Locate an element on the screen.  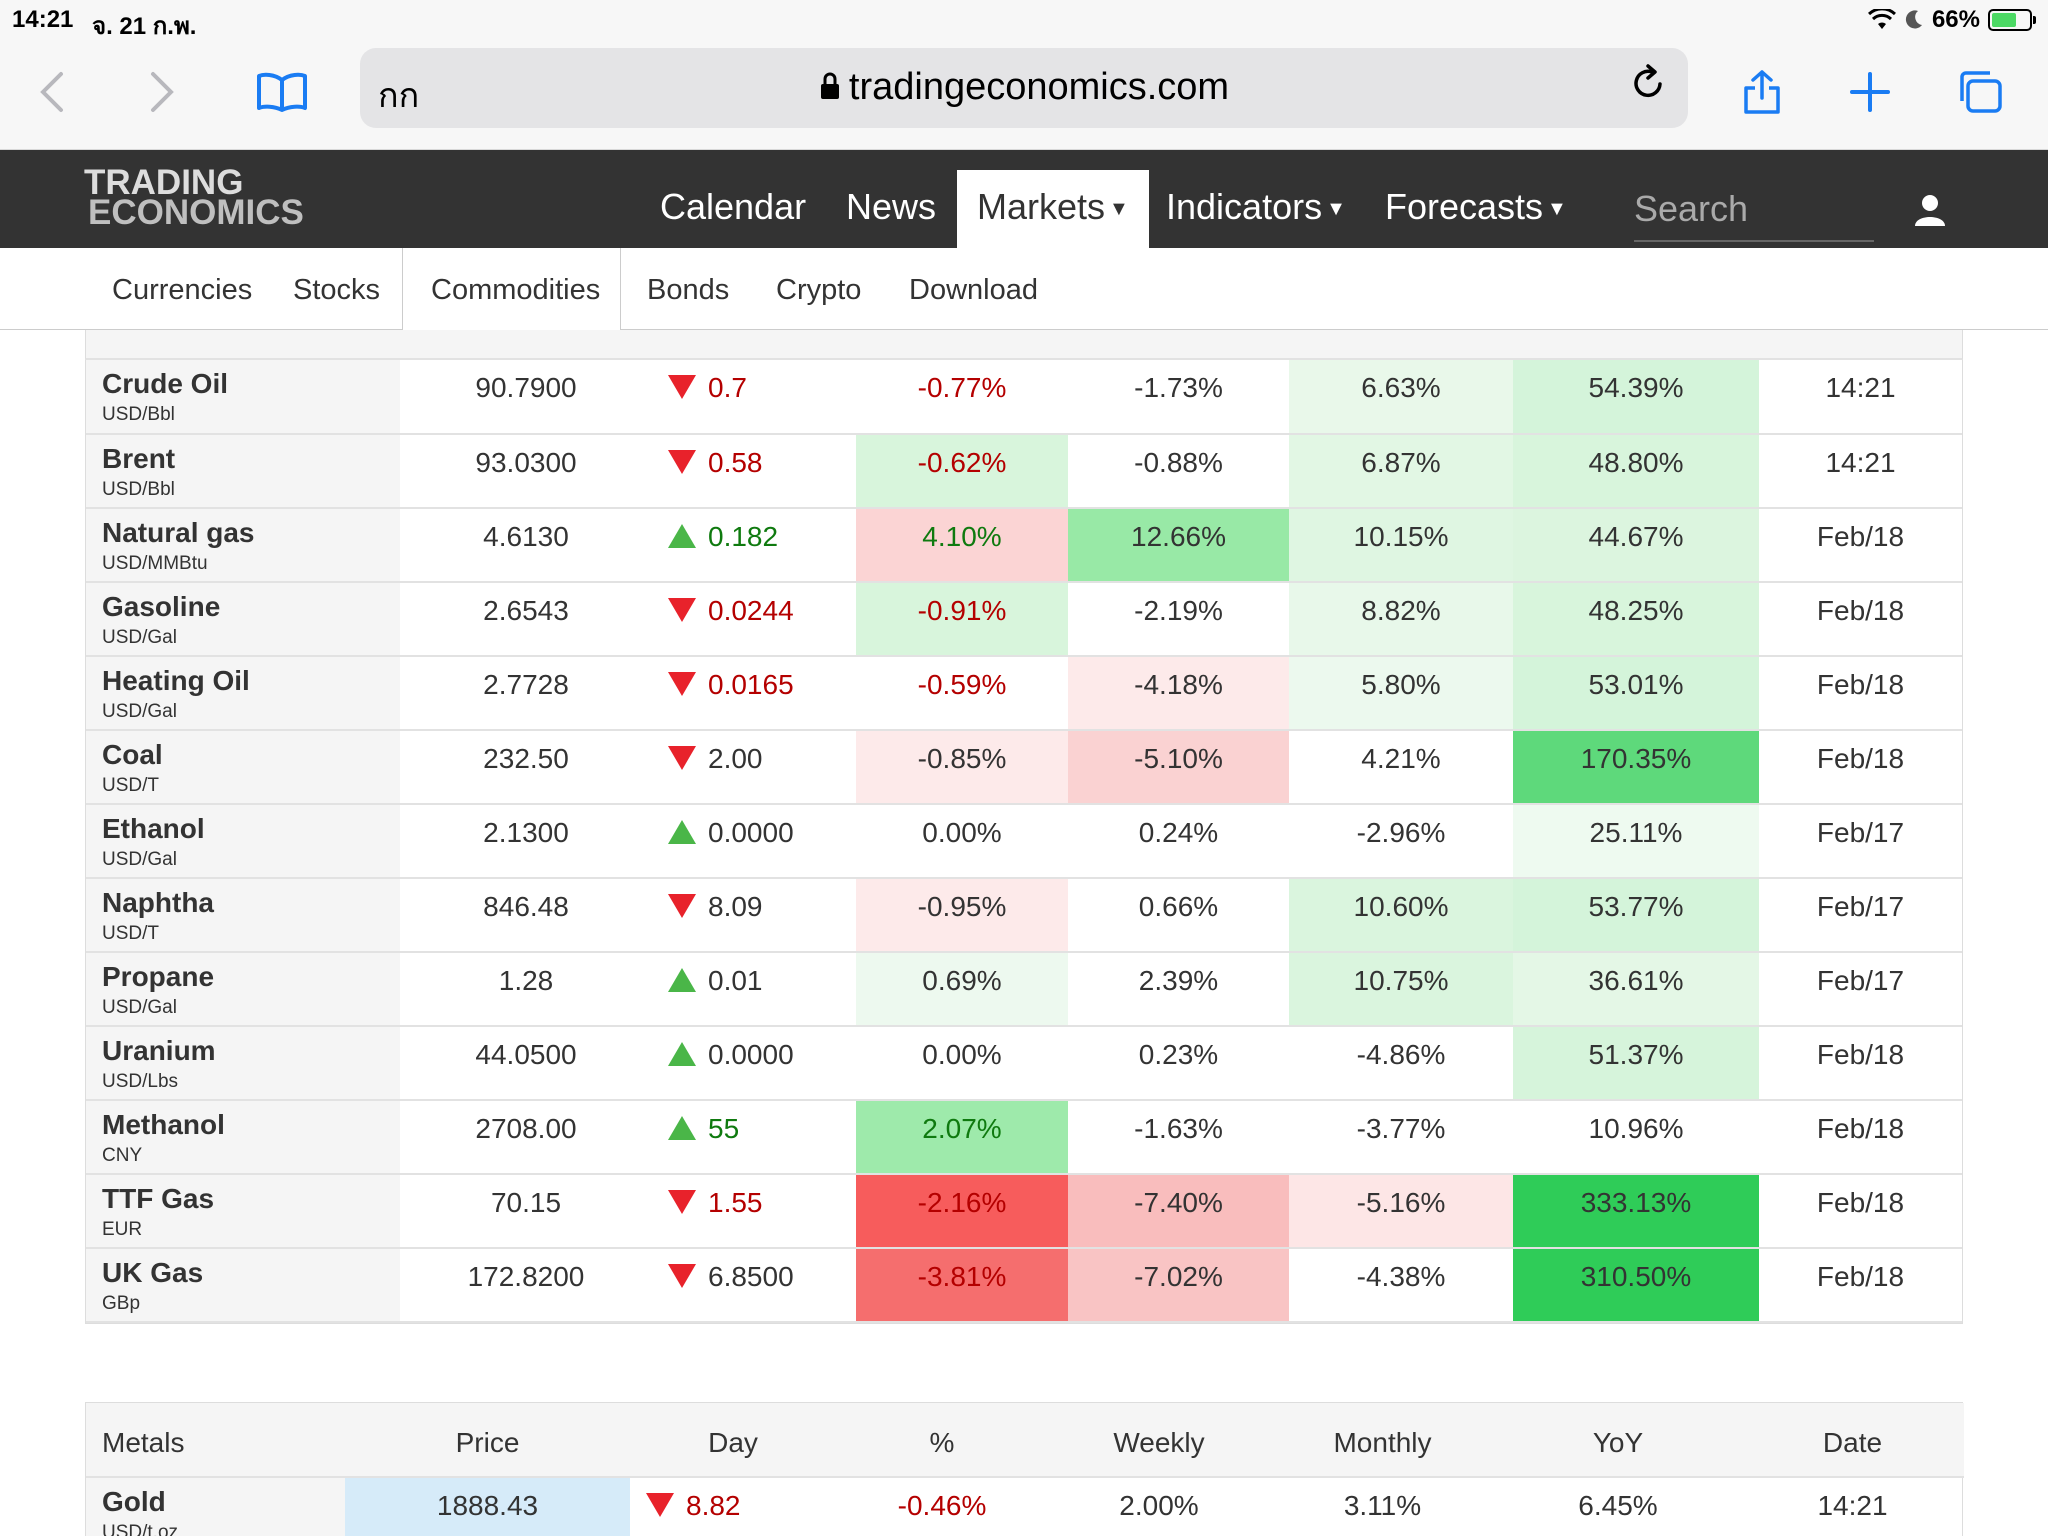
nav-markets: Markets ▼ is located at coordinates (1053, 209).